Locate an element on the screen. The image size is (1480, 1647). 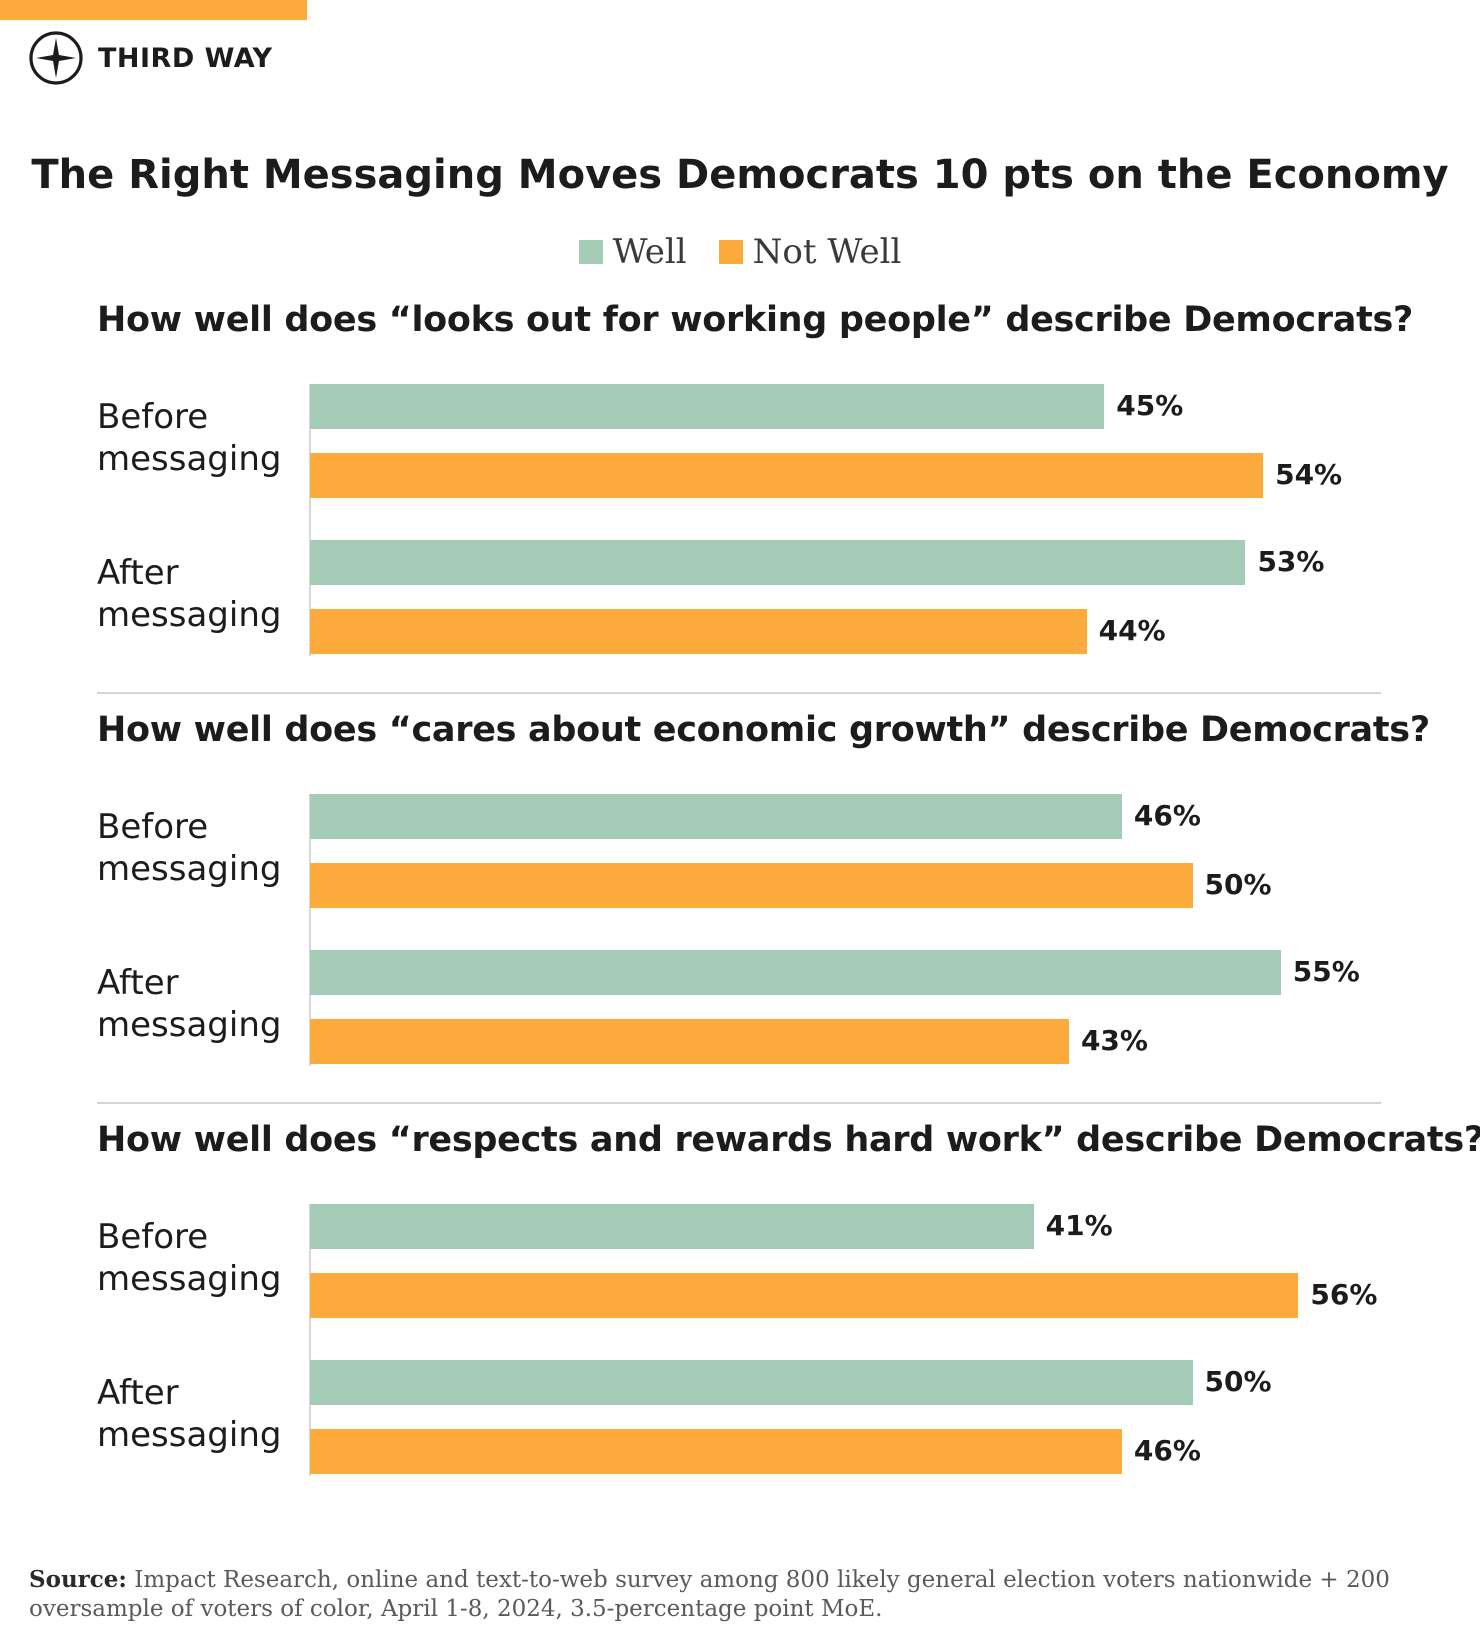
brand-logo: THIRD WAY is located at coordinates (150, 58).